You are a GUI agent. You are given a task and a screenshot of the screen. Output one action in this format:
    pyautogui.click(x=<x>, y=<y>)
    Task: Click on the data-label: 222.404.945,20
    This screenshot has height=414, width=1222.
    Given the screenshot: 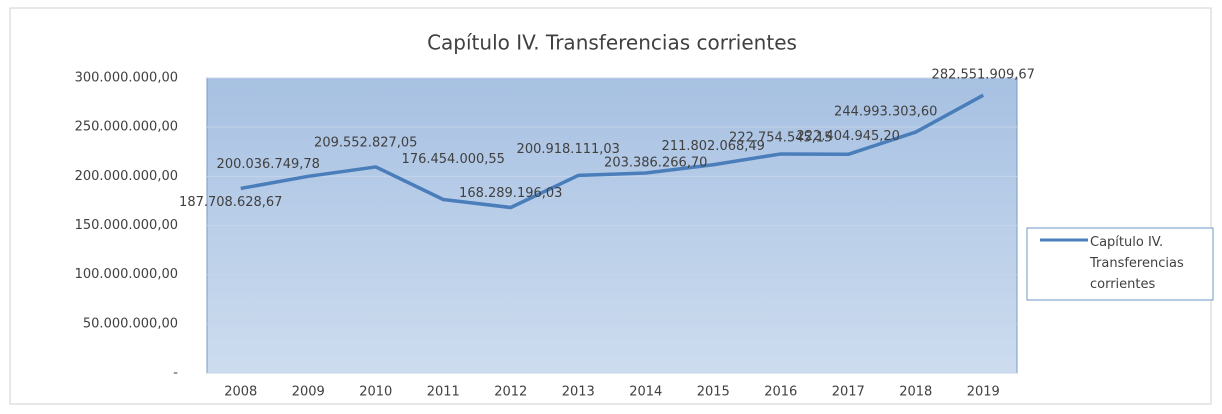 What is the action you would take?
    pyautogui.click(x=848, y=136)
    